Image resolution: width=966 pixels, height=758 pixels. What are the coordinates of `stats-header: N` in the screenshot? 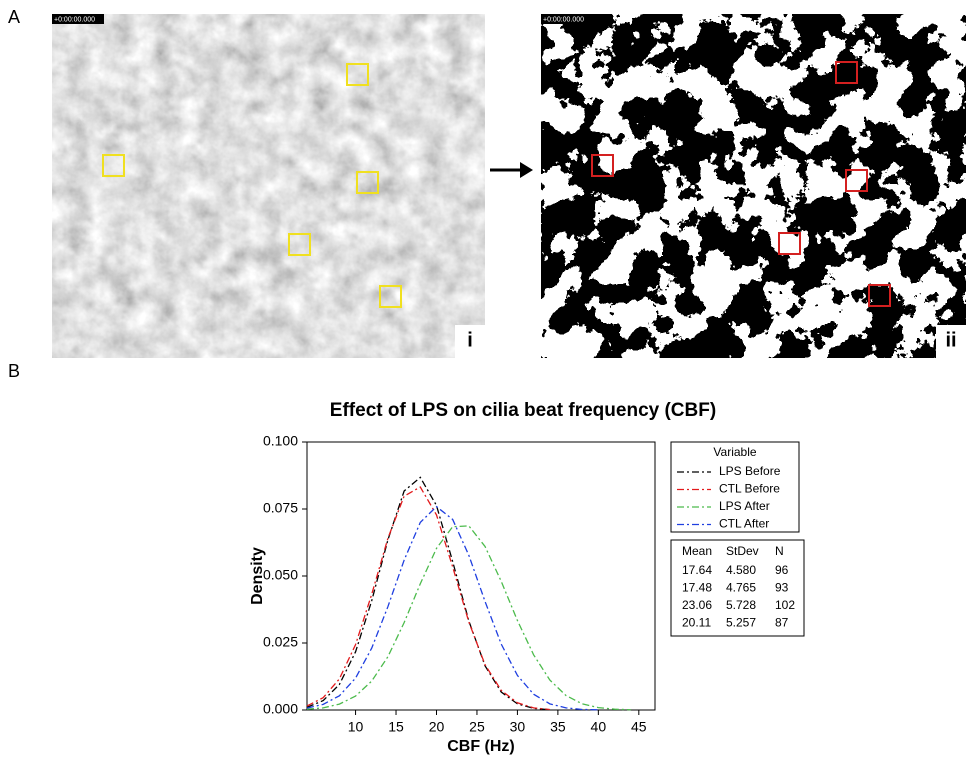 It's located at (779, 551).